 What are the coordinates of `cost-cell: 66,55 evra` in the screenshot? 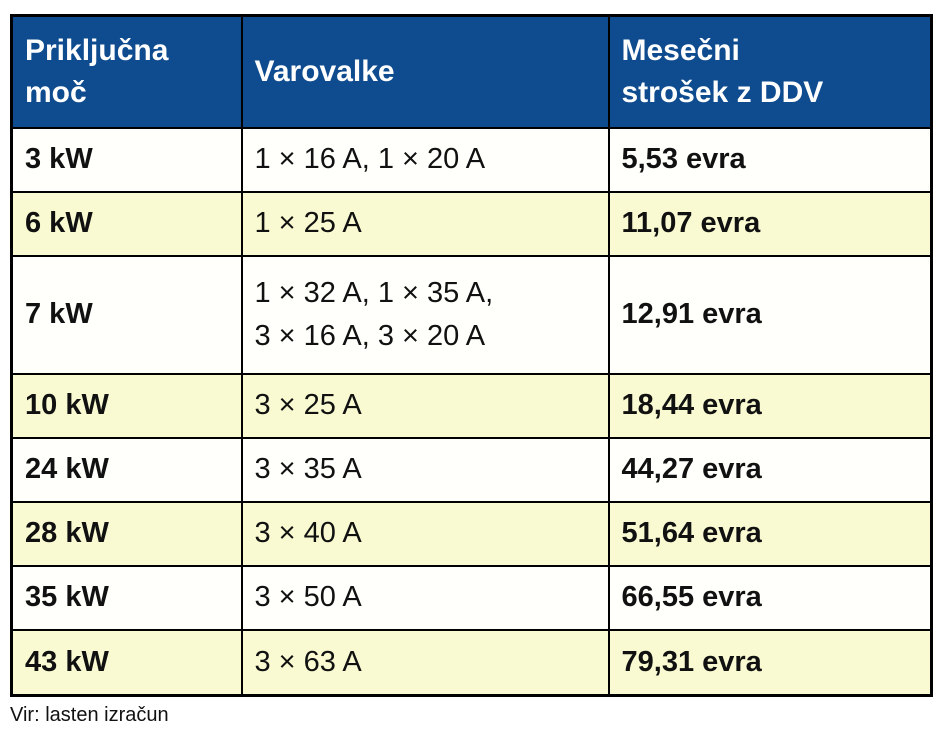 It's located at (770, 597).